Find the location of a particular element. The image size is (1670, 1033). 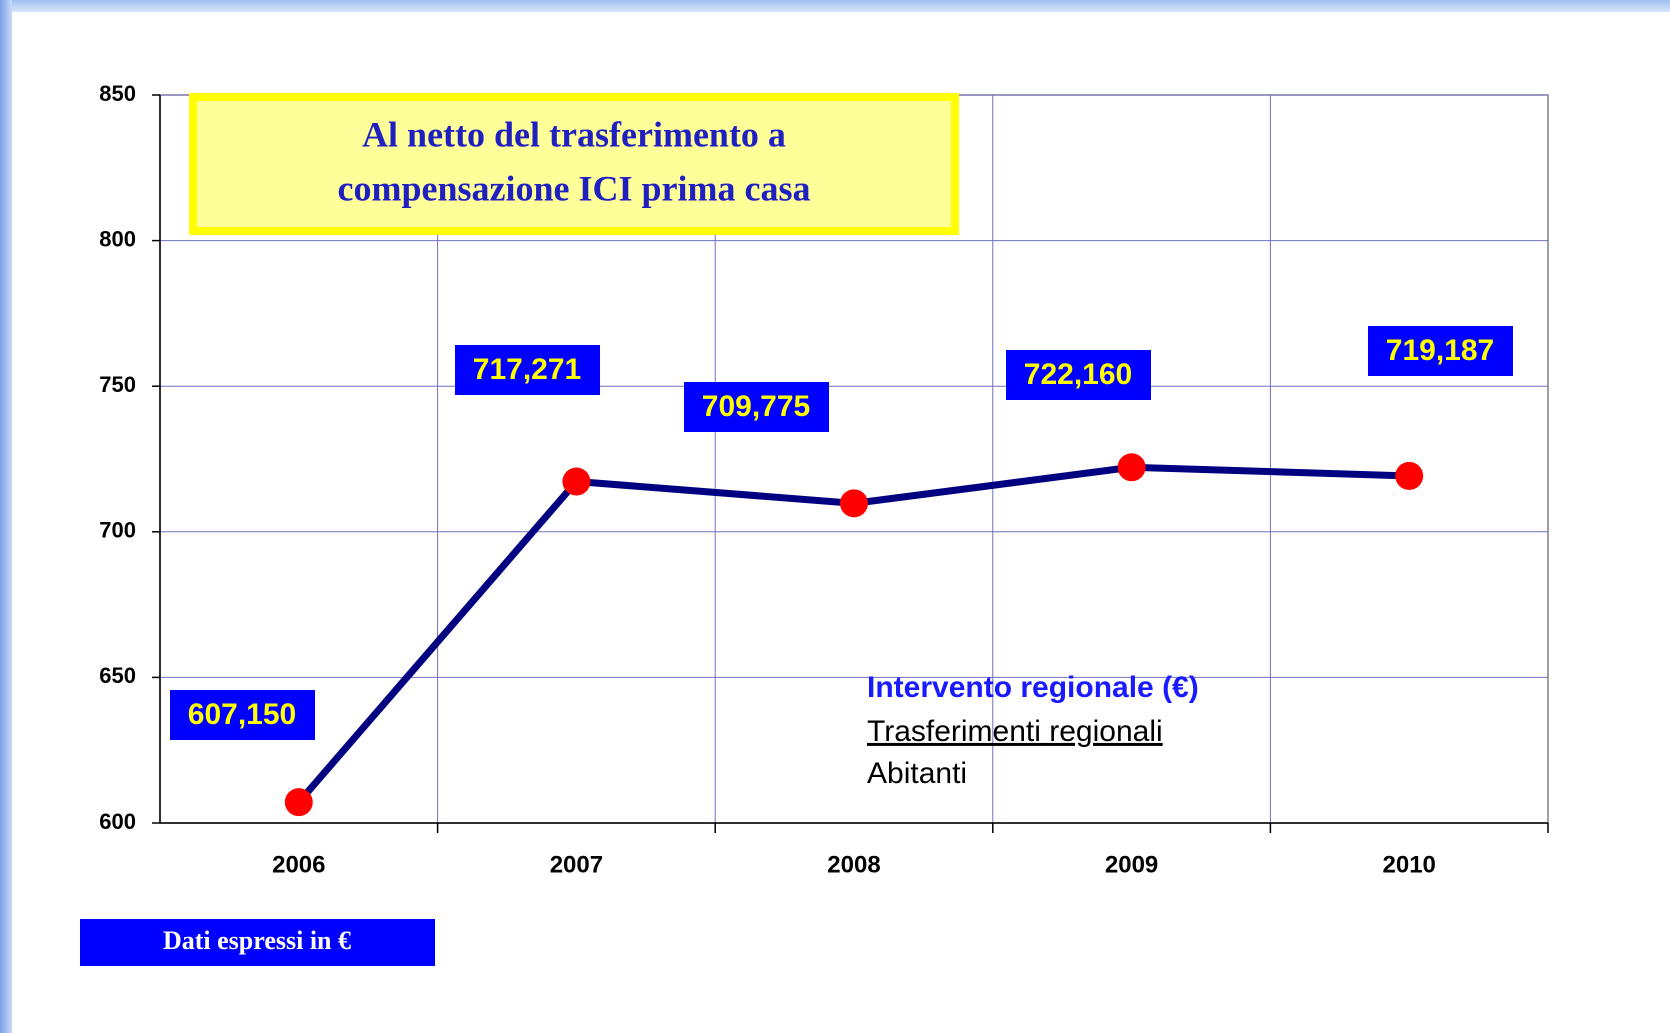

left-band is located at coordinates (6, 516).